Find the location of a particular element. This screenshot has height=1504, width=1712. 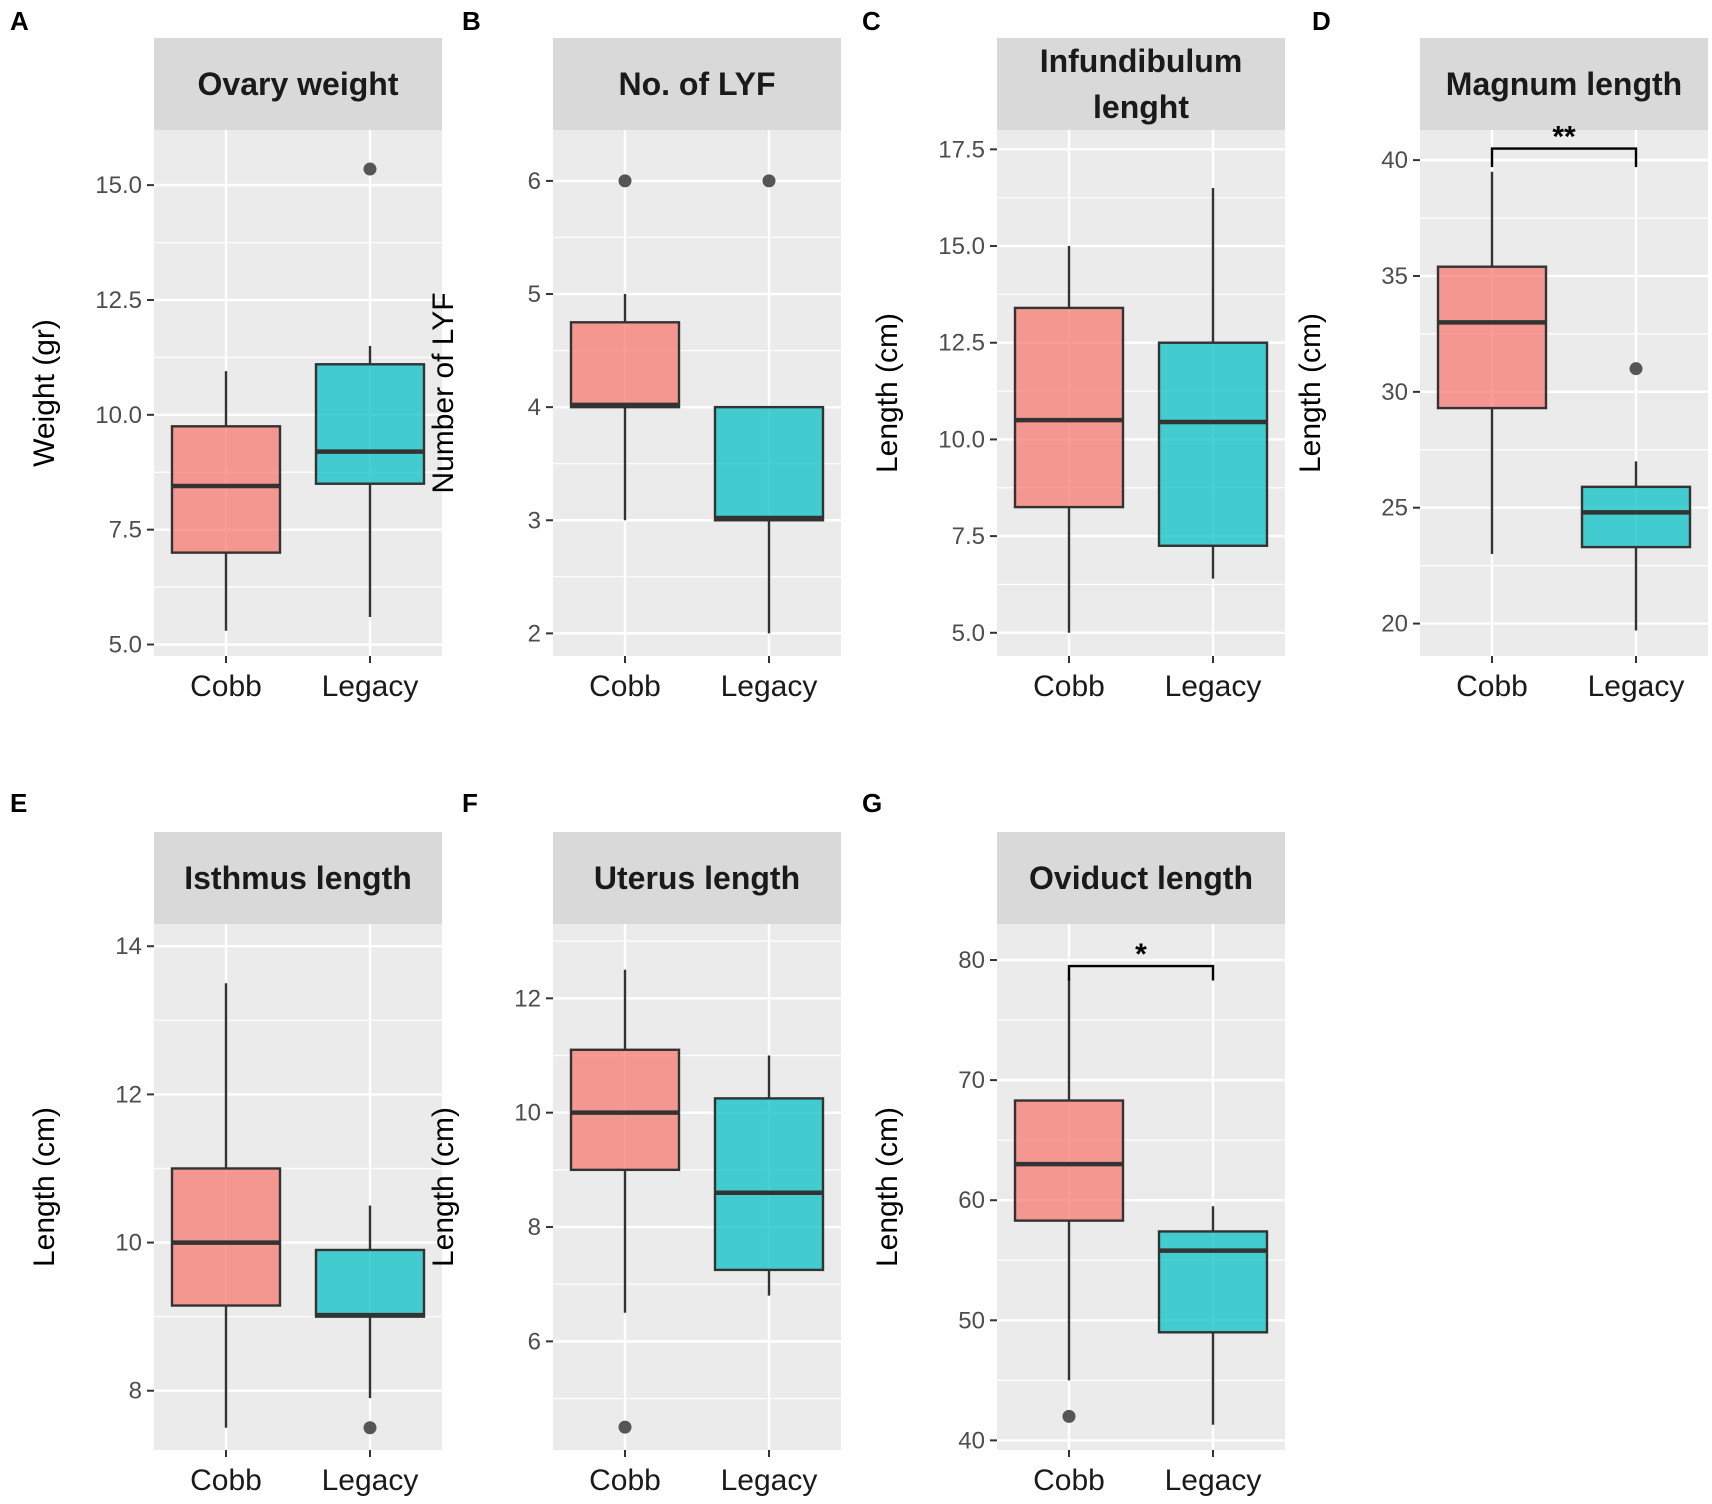

y-tick-label: 5 is located at coordinates (534, 294).